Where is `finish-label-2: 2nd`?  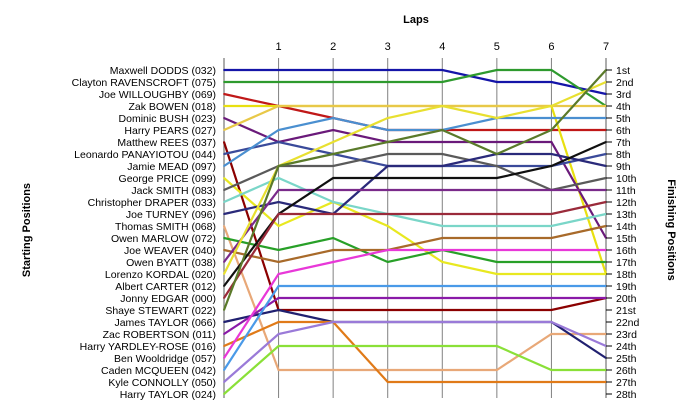 finish-label-2: 2nd is located at coordinates (625, 83).